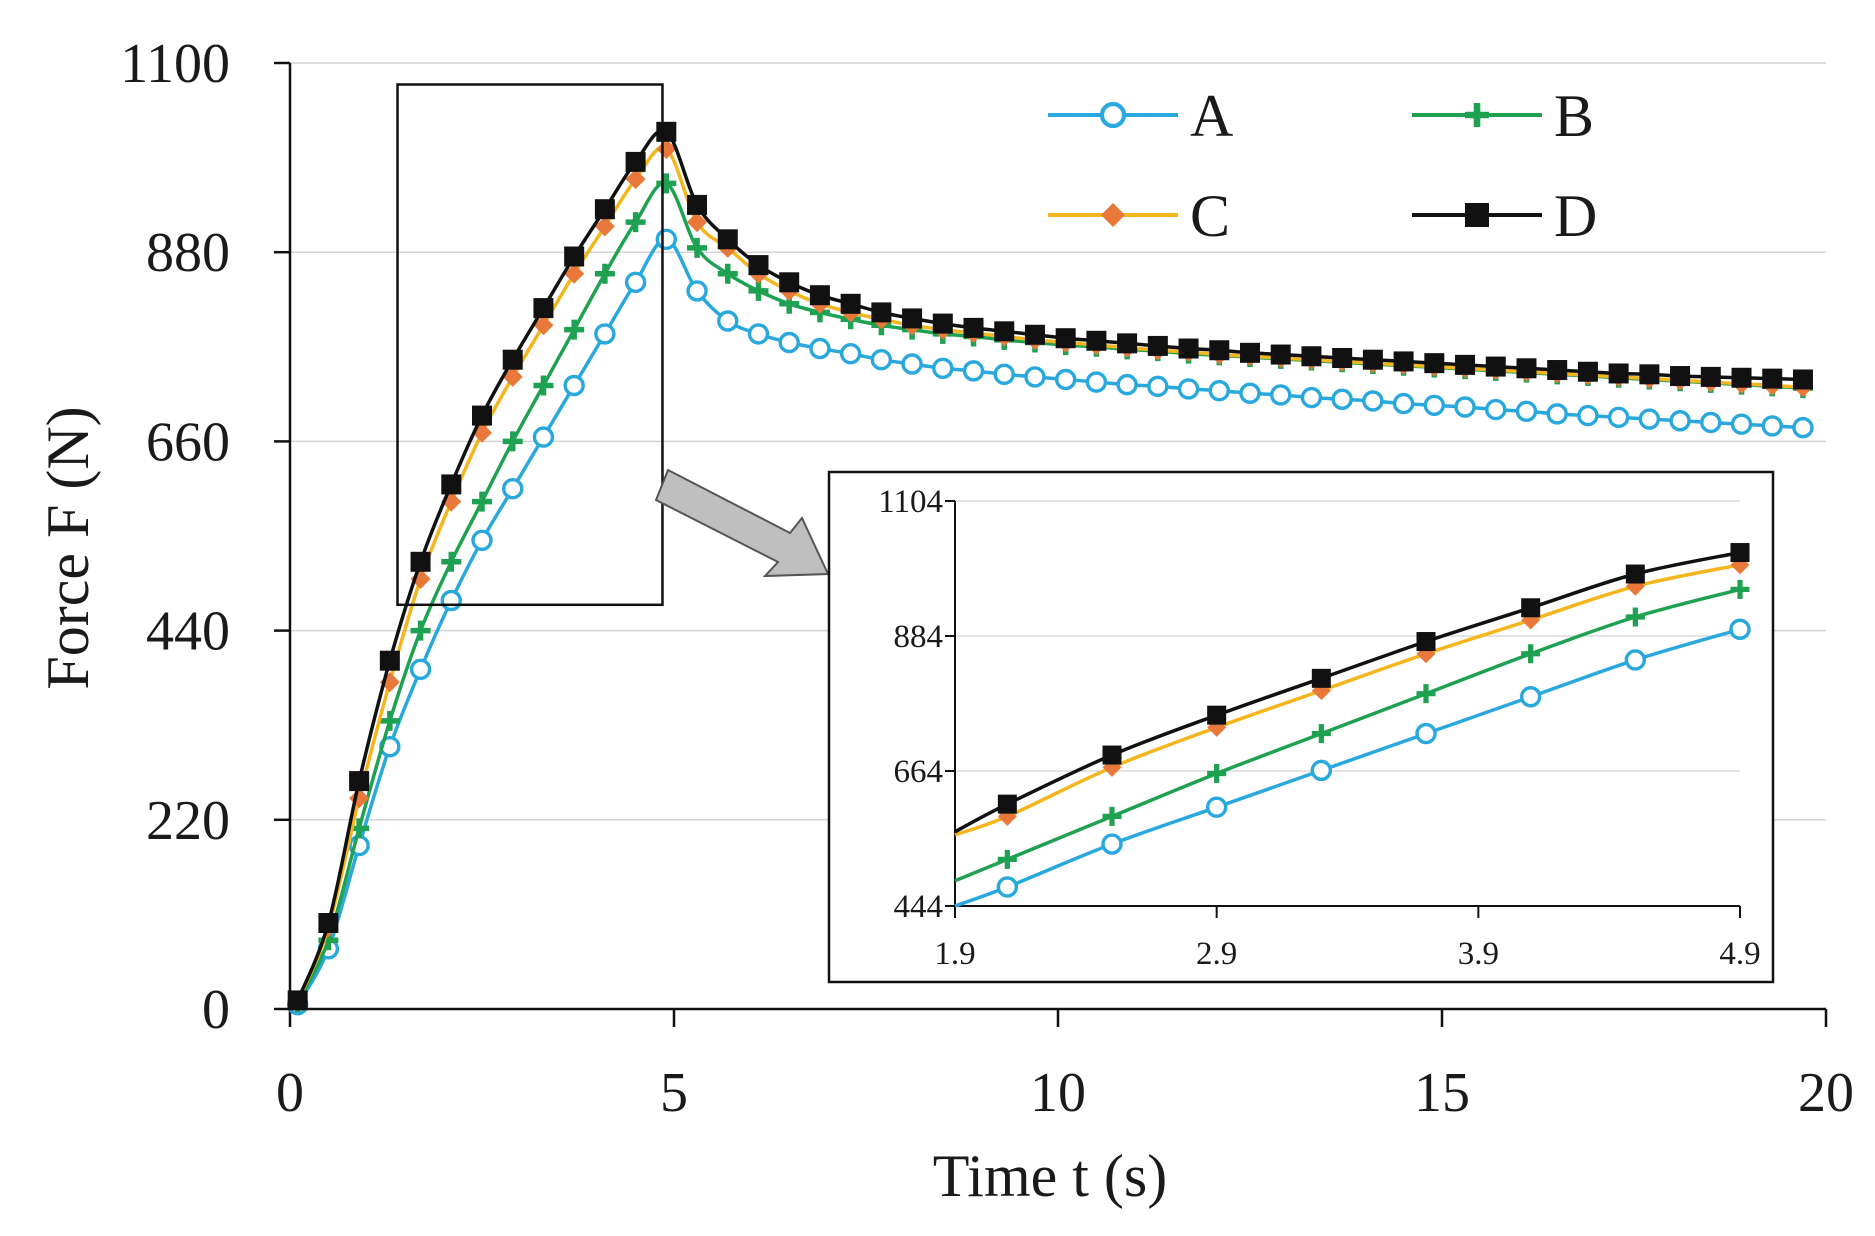 Image resolution: width=1875 pixels, height=1236 pixels. Describe the element at coordinates (530, 345) in the screenshot. I see `zoom-region-box` at that location.